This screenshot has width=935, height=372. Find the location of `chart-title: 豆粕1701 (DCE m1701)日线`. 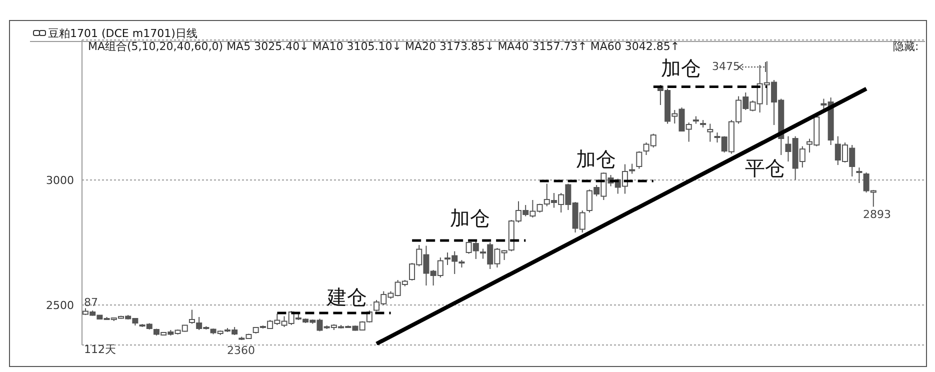

chart-title: 豆粕1701 (DCE m1701)日线 is located at coordinates (123, 33).